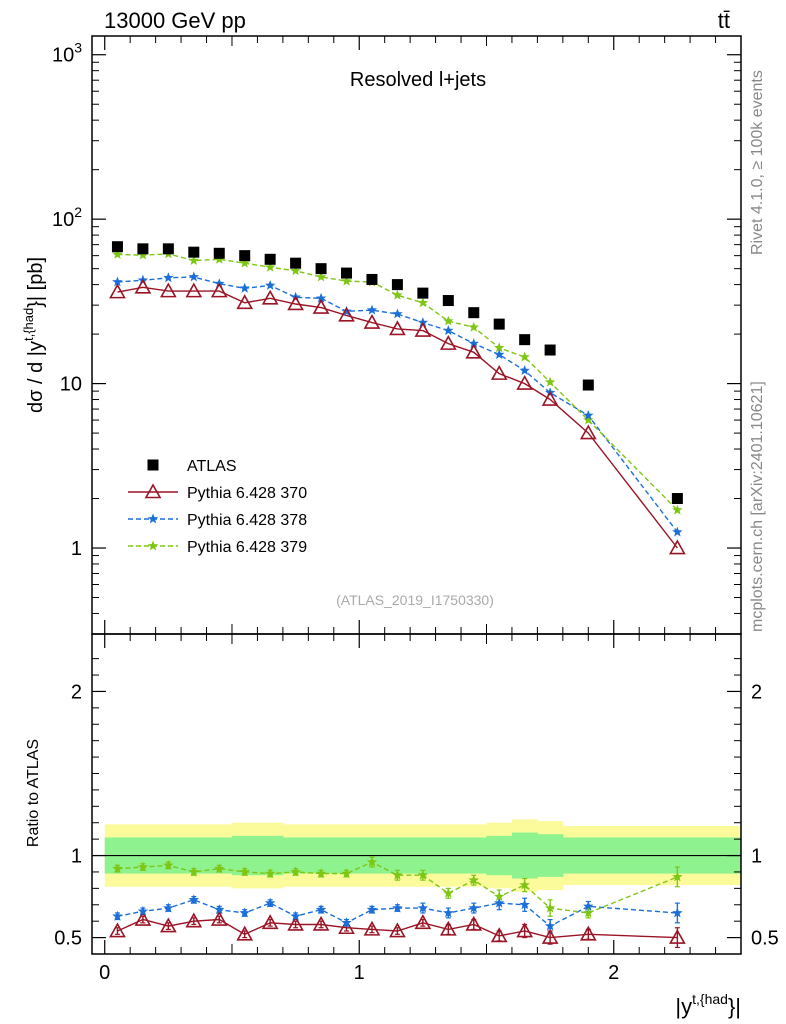 Image resolution: width=786 pixels, height=1024 pixels. Describe the element at coordinates (28, 324) in the screenshot. I see `y-label-sup: t,{had` at that location.